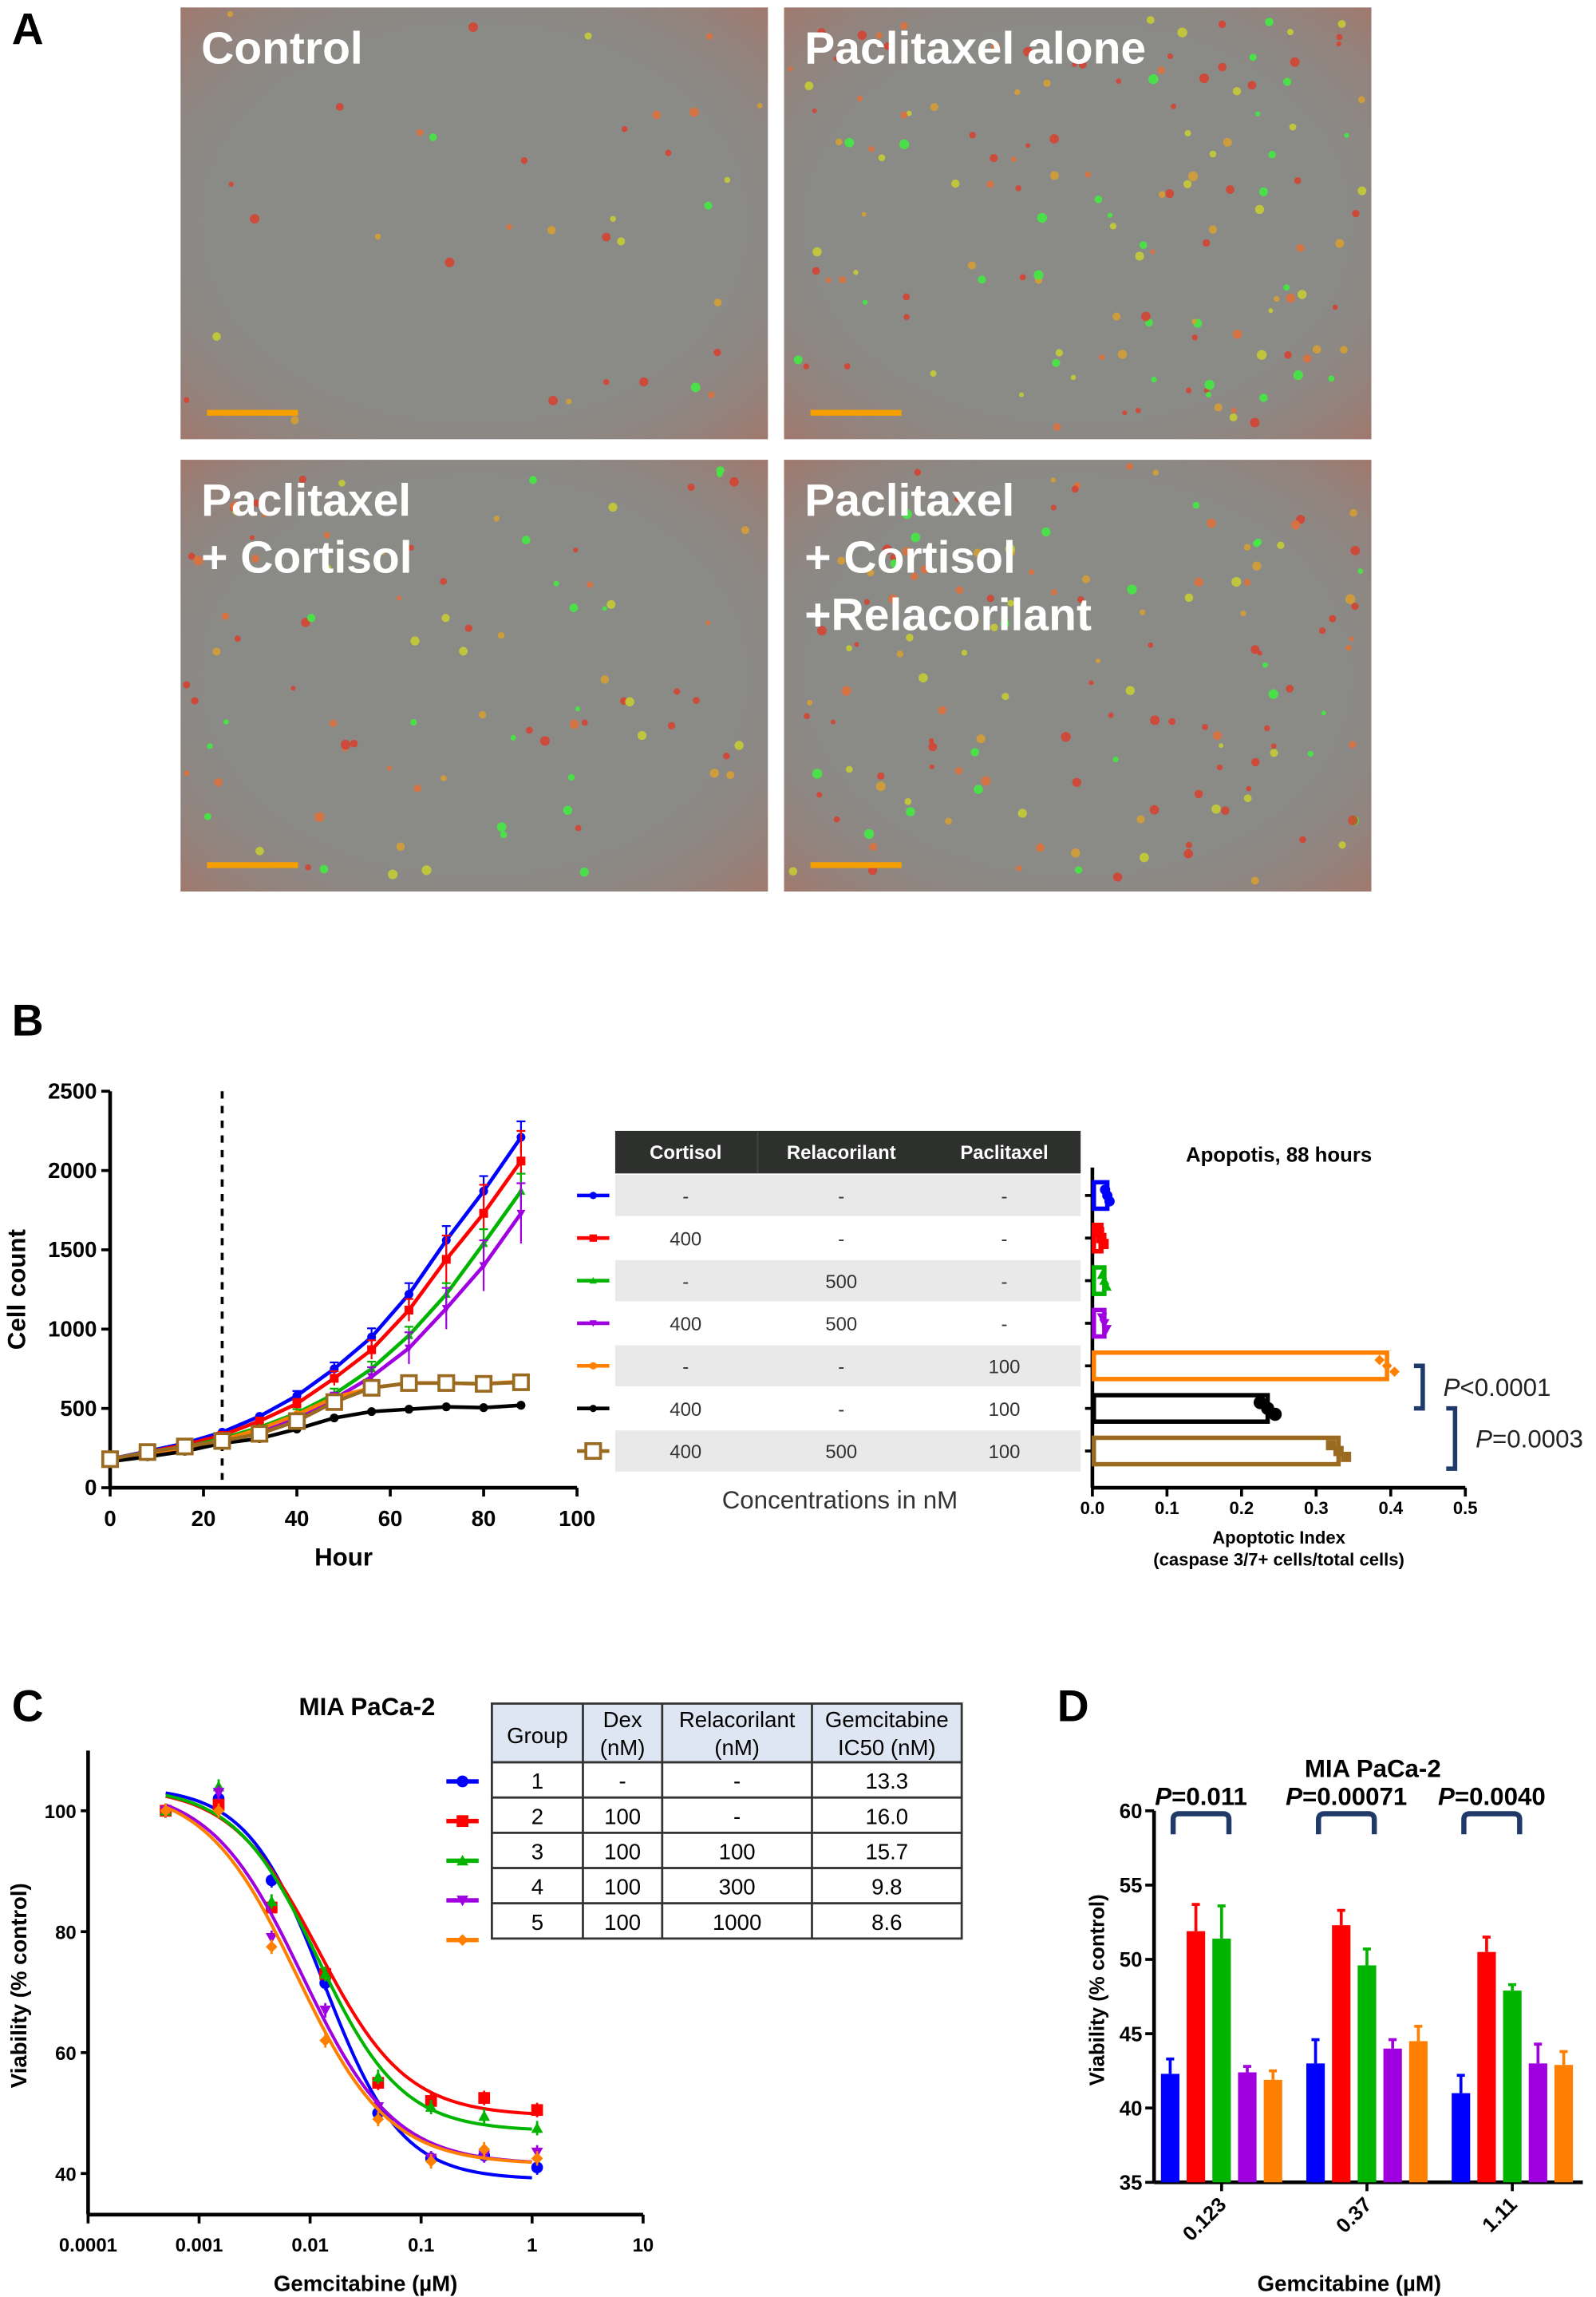  Describe the element at coordinates (1484, 1439) in the screenshot. I see `p-symbol: P` at that location.